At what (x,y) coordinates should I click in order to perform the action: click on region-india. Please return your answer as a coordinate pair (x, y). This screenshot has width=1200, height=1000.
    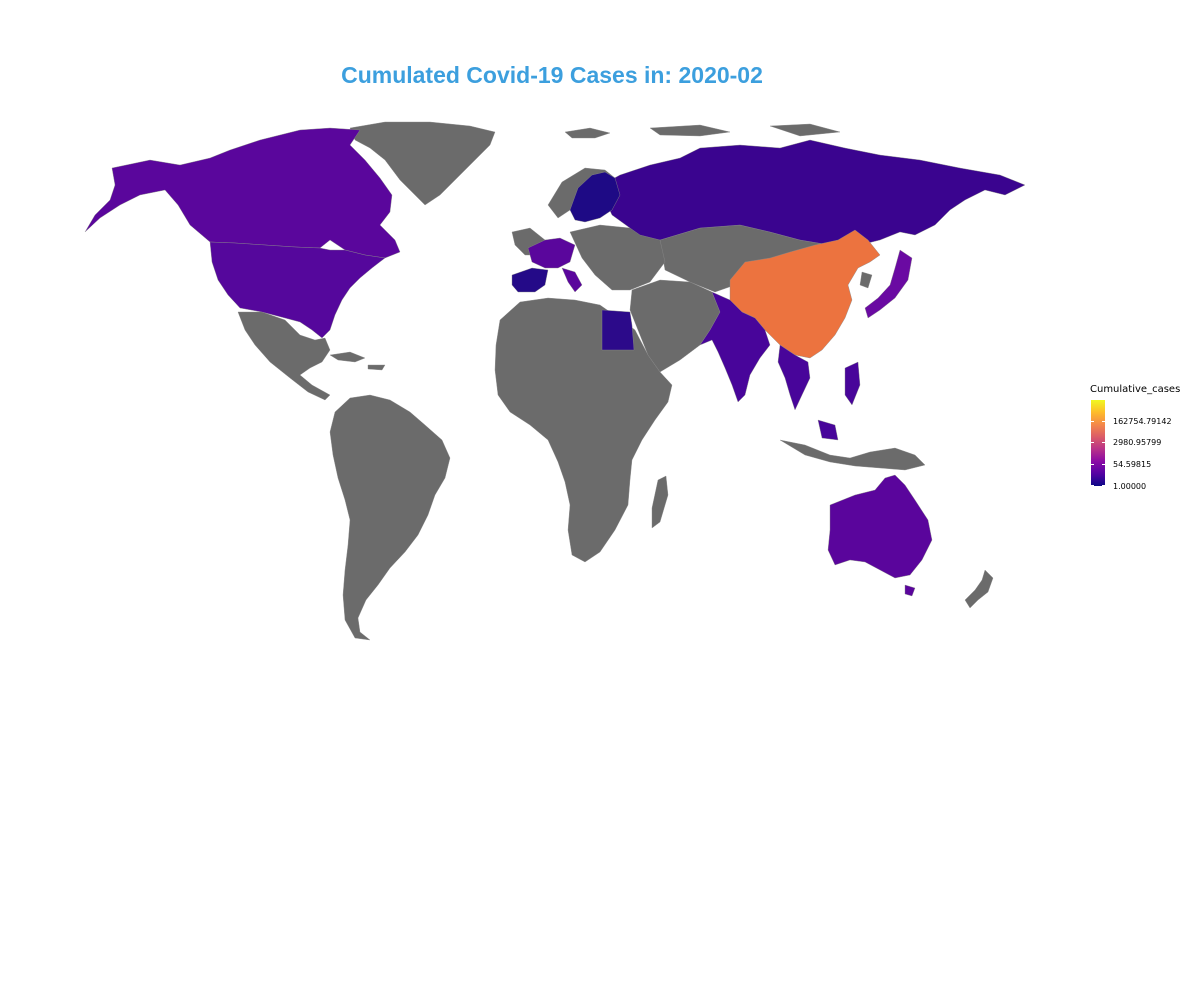
    Looking at the image, I should click on (735, 347).